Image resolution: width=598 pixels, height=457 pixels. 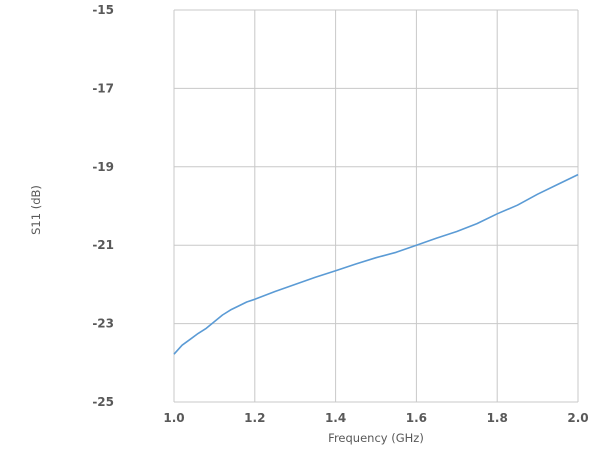 What do you see at coordinates (103, 167) in the screenshot?
I see `y-tick-label-2: -19` at bounding box center [103, 167].